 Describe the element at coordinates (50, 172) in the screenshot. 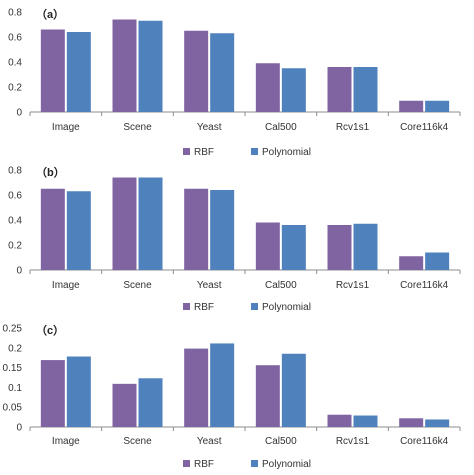

I see `panel-label: （b）` at that location.